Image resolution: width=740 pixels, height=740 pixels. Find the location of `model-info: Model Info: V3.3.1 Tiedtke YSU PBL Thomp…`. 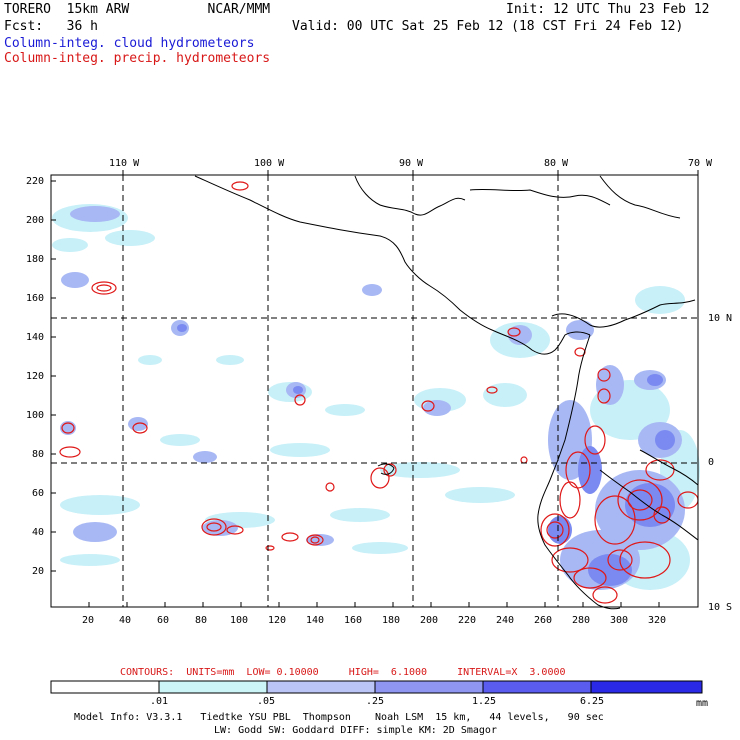

model-info: Model Info: V3.3.1 Tiedtke YSU PBL Thomp… is located at coordinates (339, 717).